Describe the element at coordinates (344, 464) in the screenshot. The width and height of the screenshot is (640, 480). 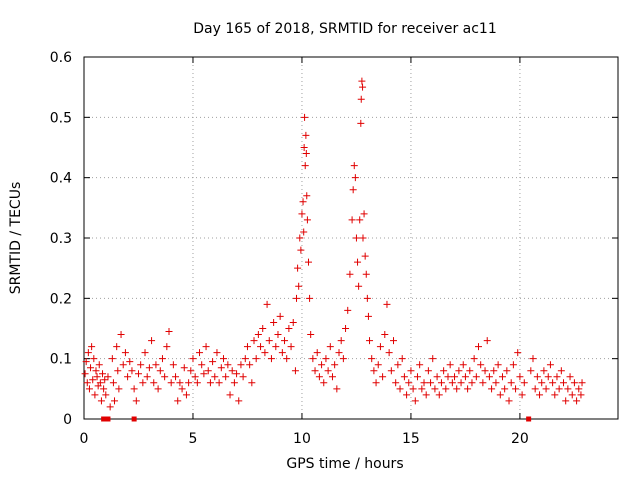
I see `x-axis-label: GPS time / hours` at that location.